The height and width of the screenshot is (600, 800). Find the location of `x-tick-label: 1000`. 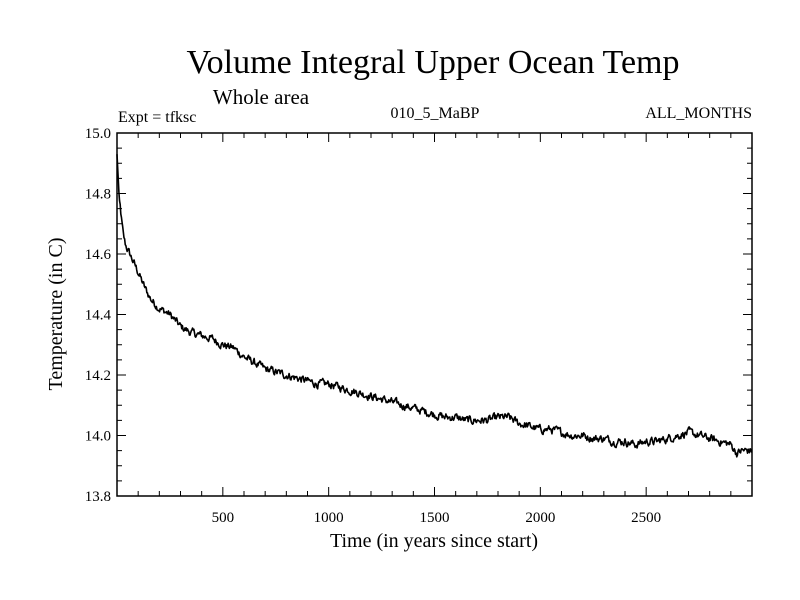

x-tick-label: 1000 is located at coordinates (329, 518).